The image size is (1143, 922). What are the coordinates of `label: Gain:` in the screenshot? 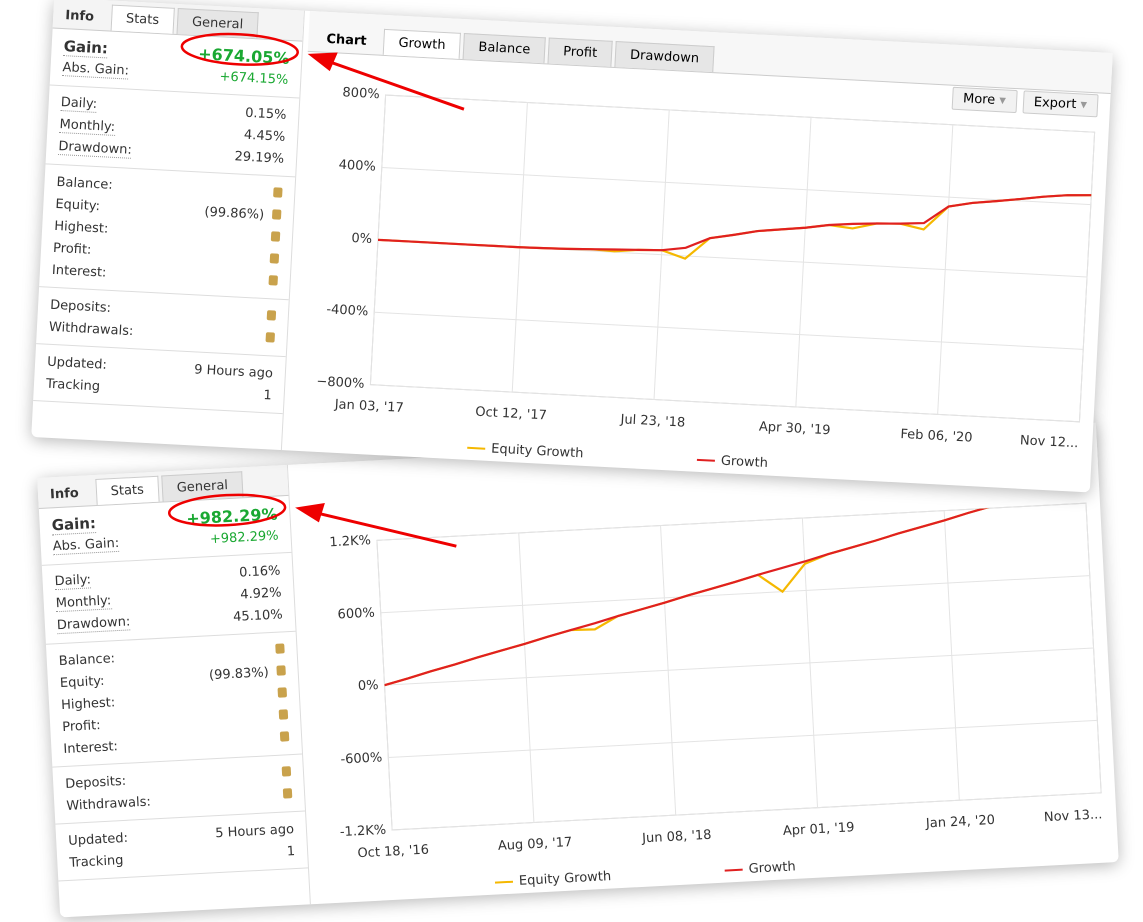 It's located at (74, 524).